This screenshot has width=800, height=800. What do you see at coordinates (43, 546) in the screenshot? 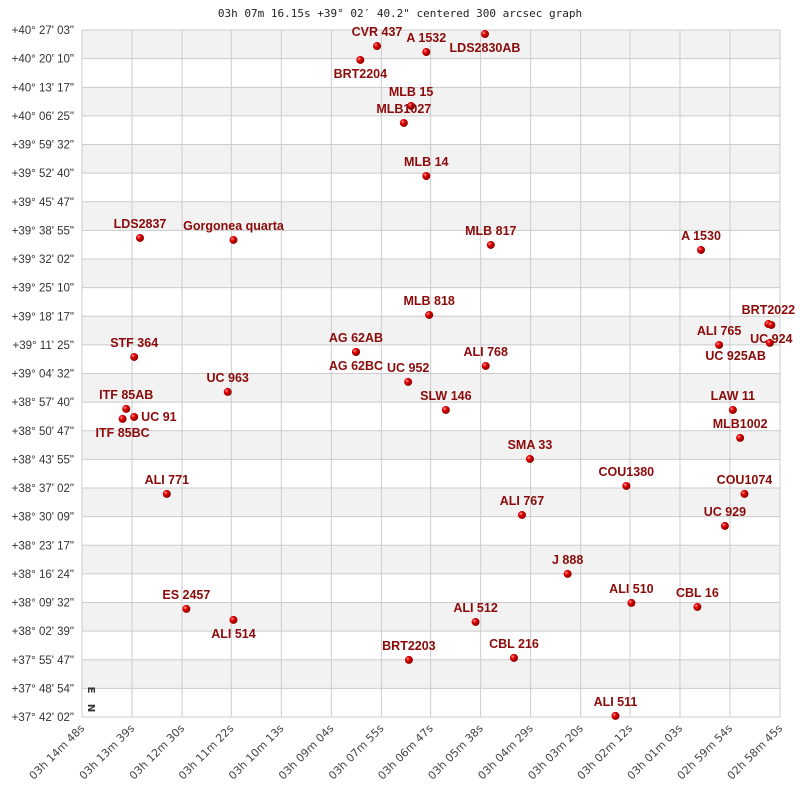
I see `y-tick-label: +38° 23' 17"` at bounding box center [43, 546].